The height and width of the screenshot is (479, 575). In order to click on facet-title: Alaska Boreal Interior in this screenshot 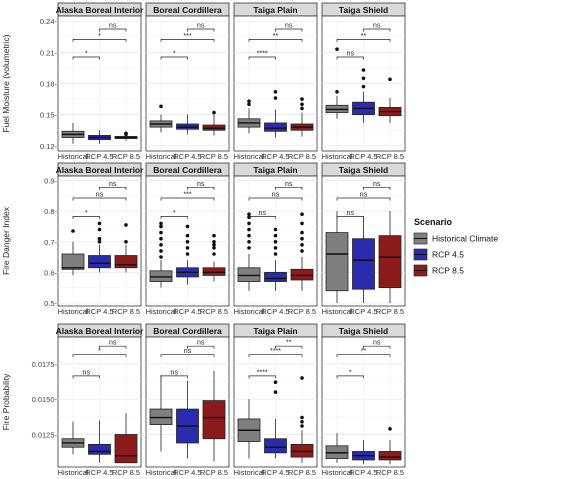, I will do `click(100, 331)`.